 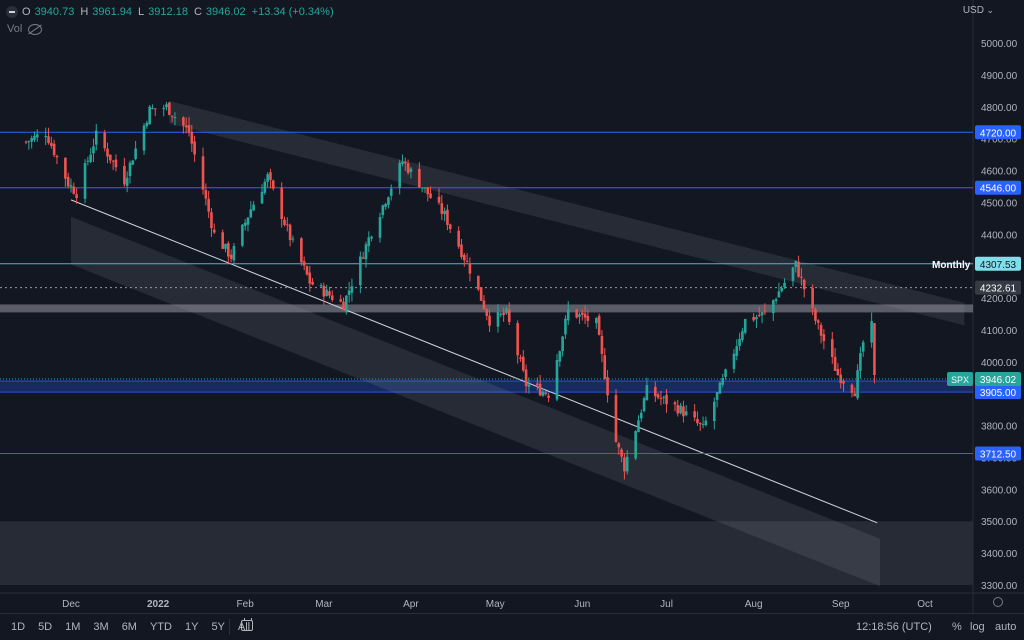 What do you see at coordinates (999, 76) in the screenshot?
I see `y-tick-label: 4900.00` at bounding box center [999, 76].